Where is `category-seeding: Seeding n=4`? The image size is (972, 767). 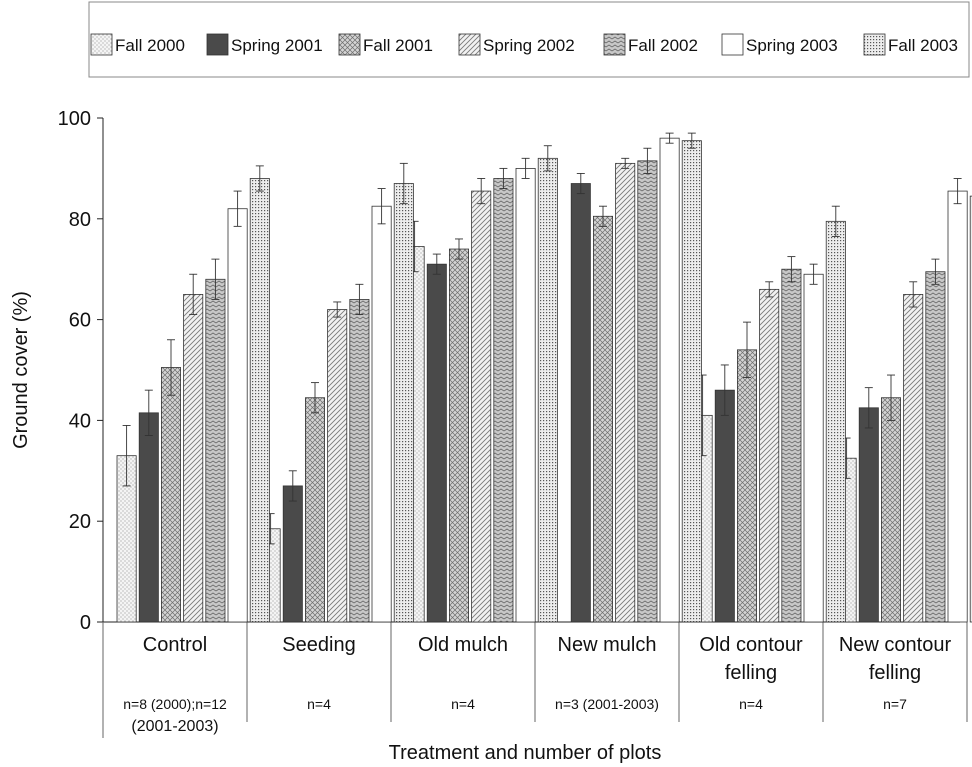 category-seeding: Seeding n=4 is located at coordinates (318, 673).